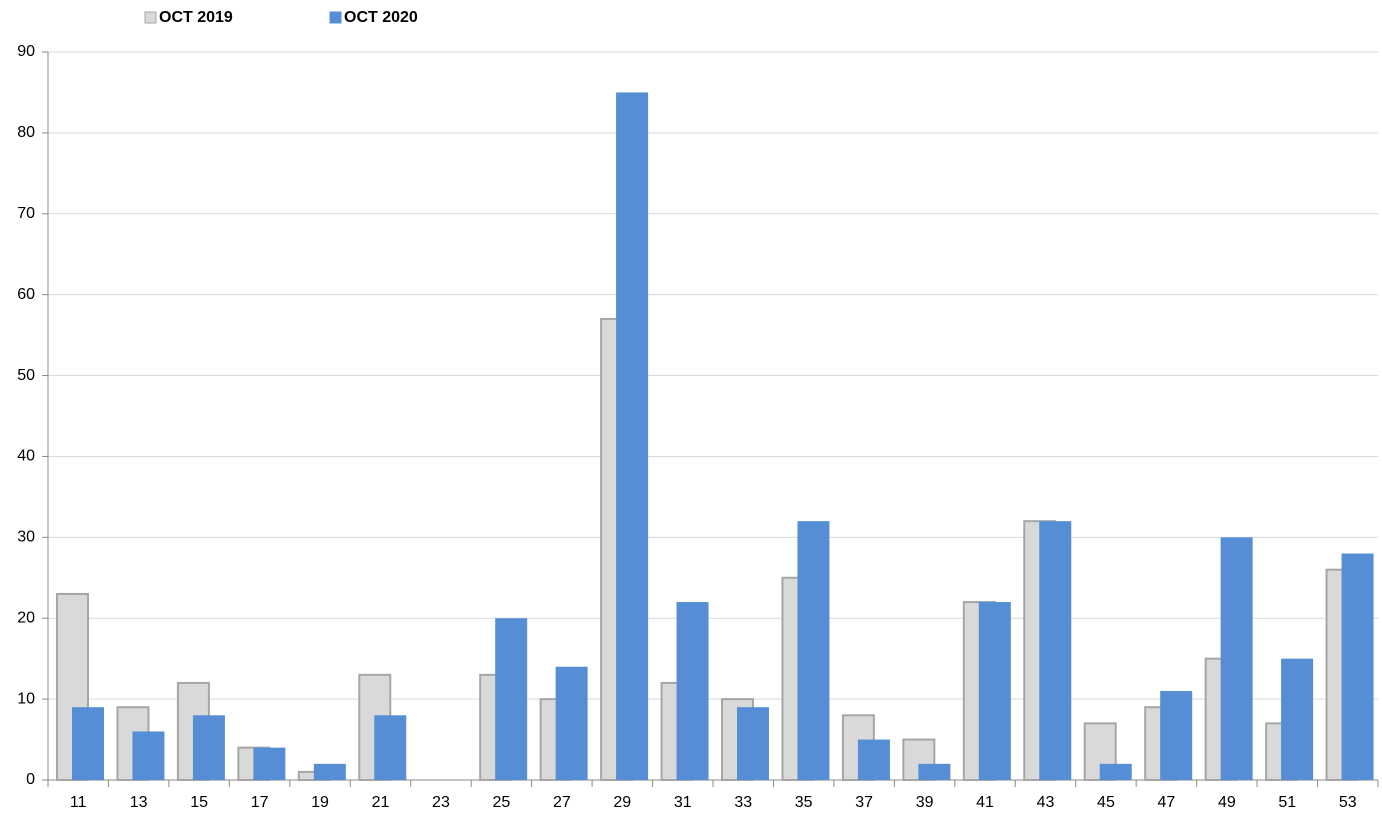  What do you see at coordinates (622, 802) in the screenshot?
I see `x-tick-label: 29` at bounding box center [622, 802].